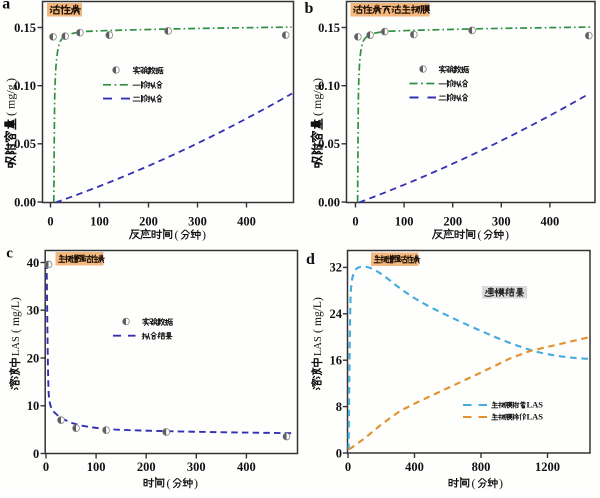 Image resolution: width=600 pixels, height=498 pixels. I want to click on svg-text: c, so click(9, 254).